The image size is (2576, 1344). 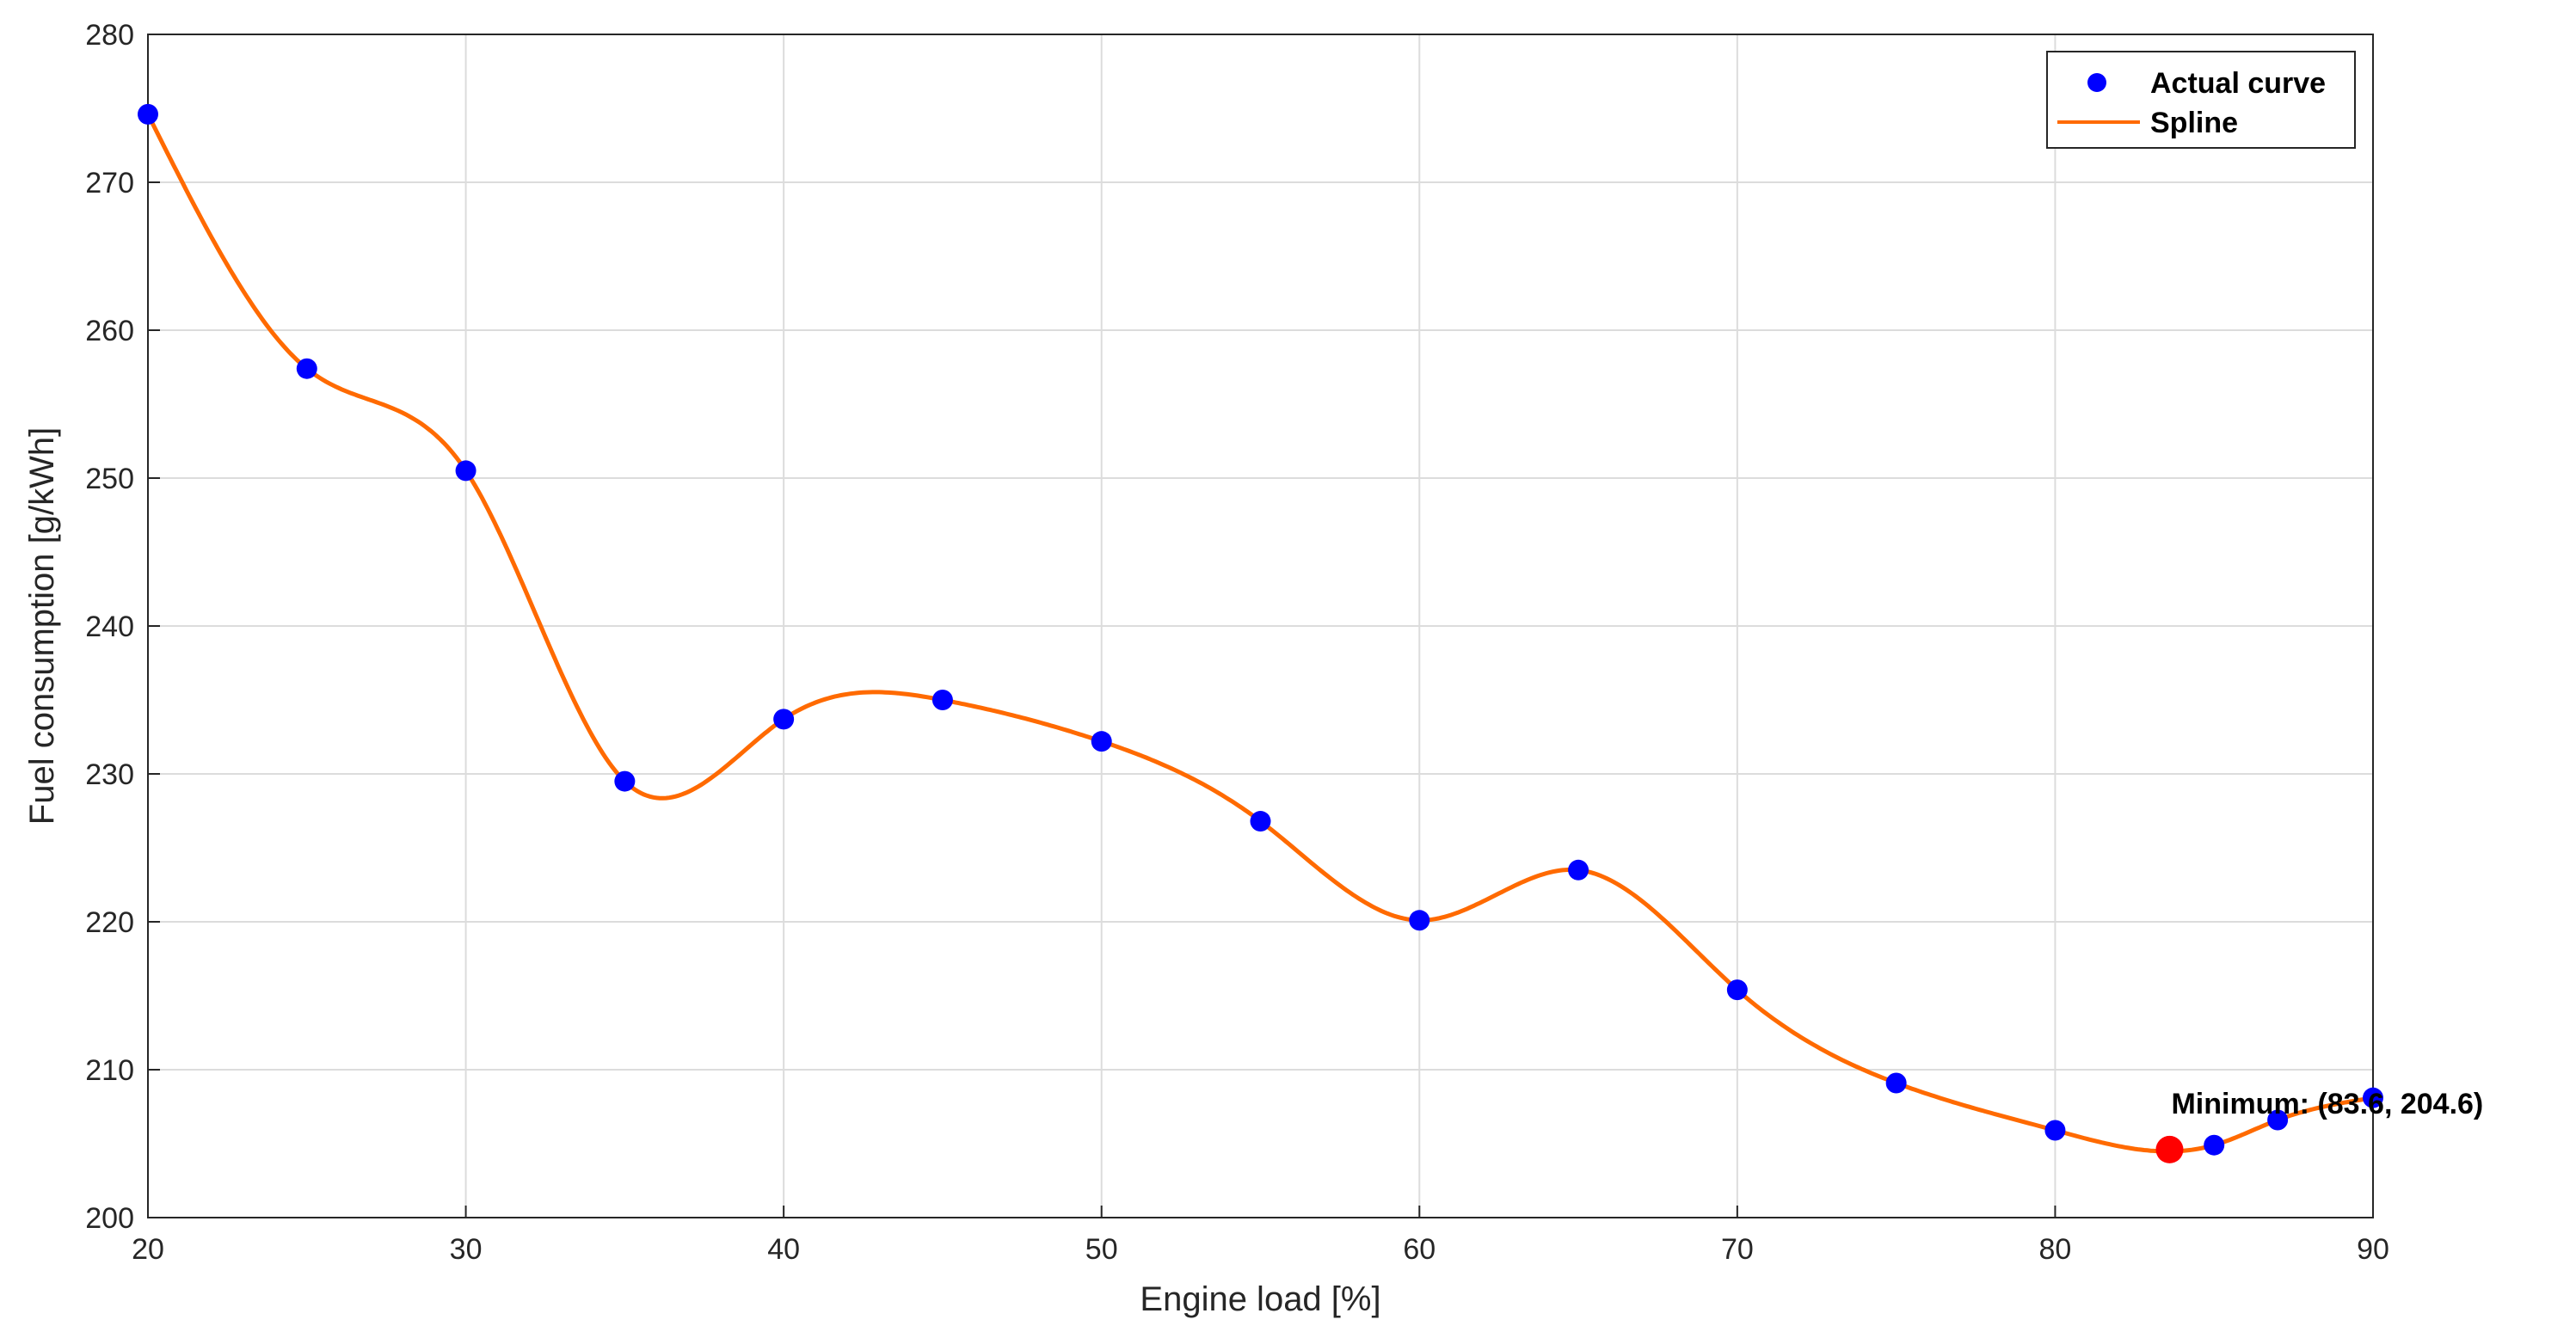 What do you see at coordinates (109, 774) in the screenshot?
I see `y-tick-label: 230` at bounding box center [109, 774].